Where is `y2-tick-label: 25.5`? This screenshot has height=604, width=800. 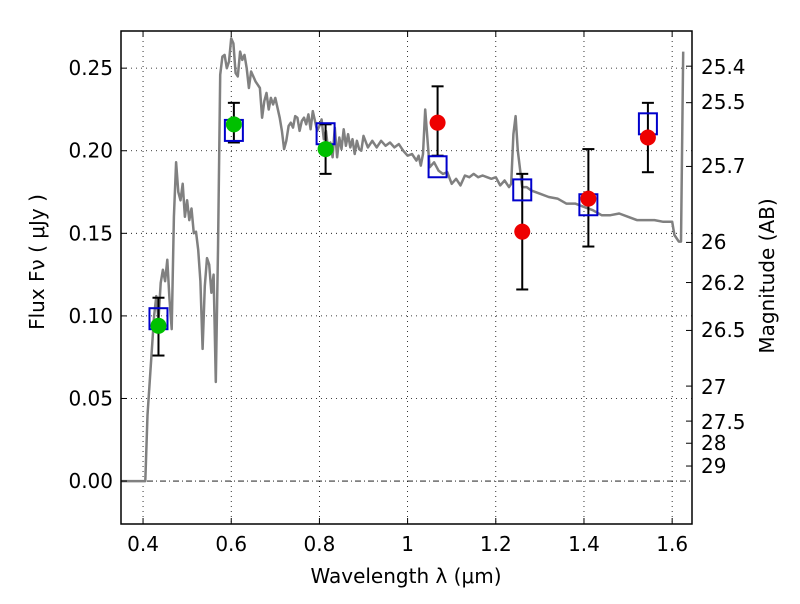 y2-tick-label: 25.5 is located at coordinates (723, 102).